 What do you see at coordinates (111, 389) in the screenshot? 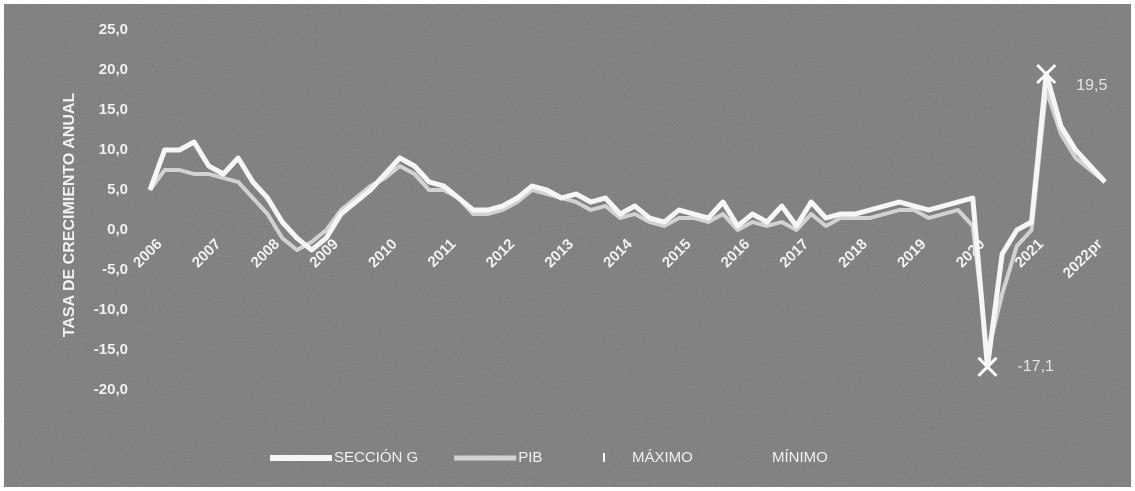
I see `y-tick-label: -20,0` at bounding box center [111, 389].